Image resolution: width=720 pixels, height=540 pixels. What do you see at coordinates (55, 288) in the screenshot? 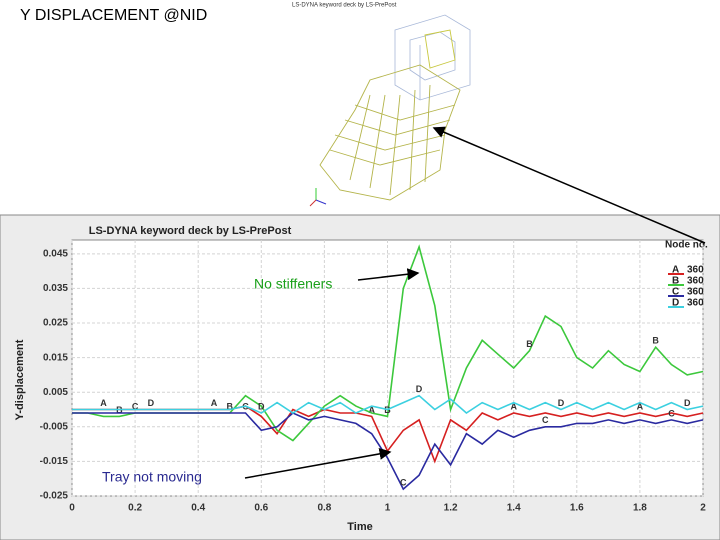
I see `y-tick-label: 0.035` at bounding box center [55, 288].